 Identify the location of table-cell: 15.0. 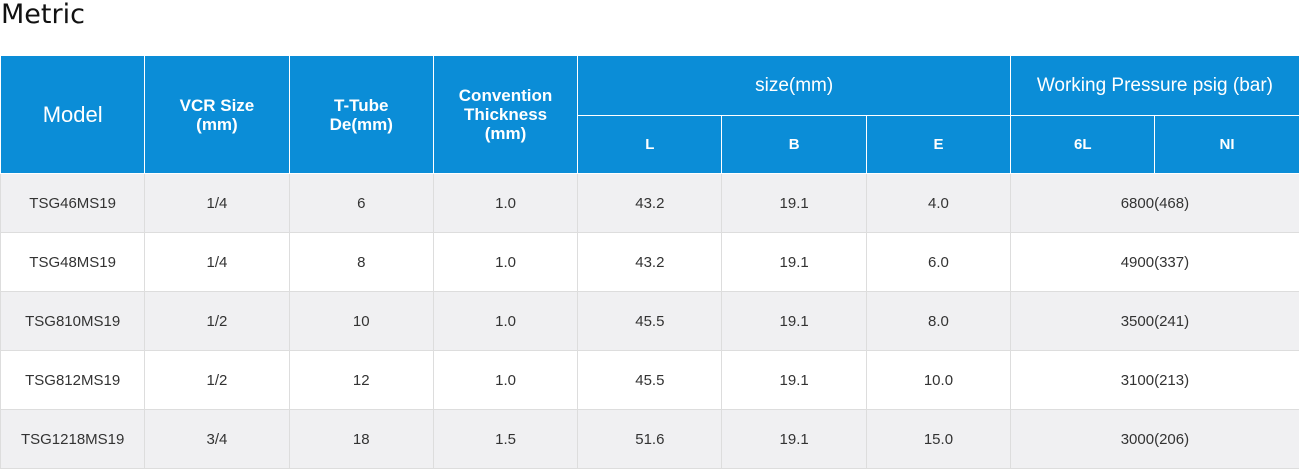
(938, 439).